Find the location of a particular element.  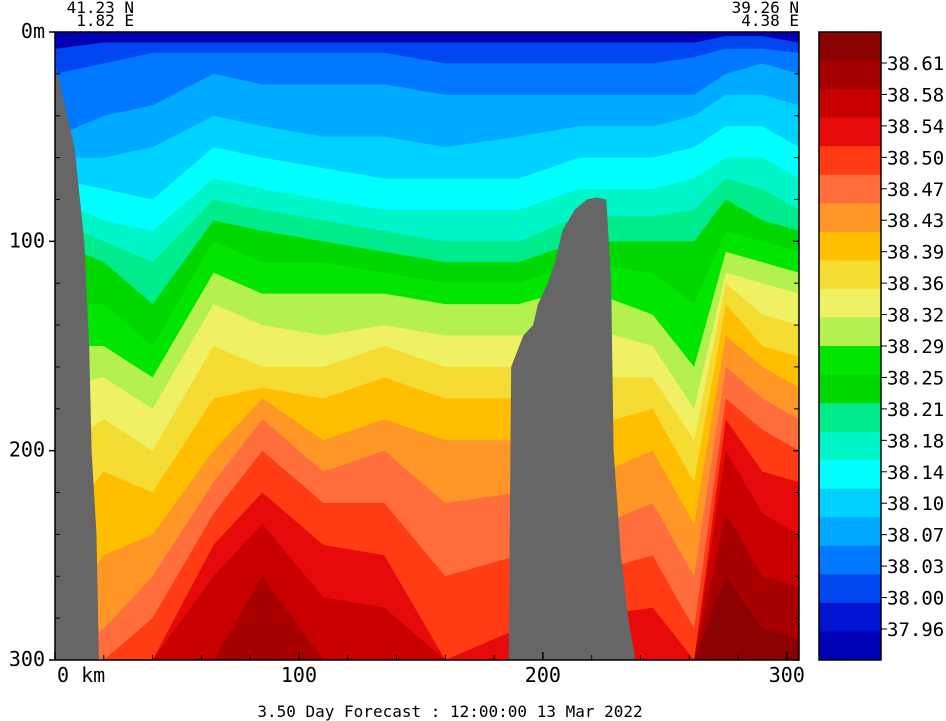

x-tick-label: 0 km is located at coordinates (81, 675).